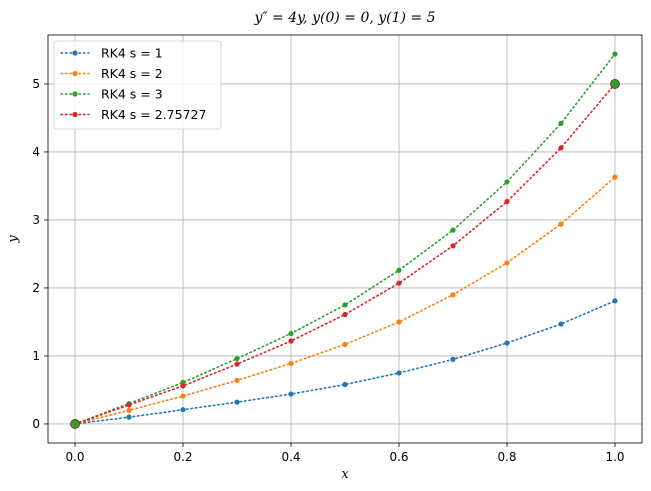 Image resolution: width=651 pixels, height=491 pixels. I want to click on legend-label-3: RK4 s = 3, so click(132, 94).